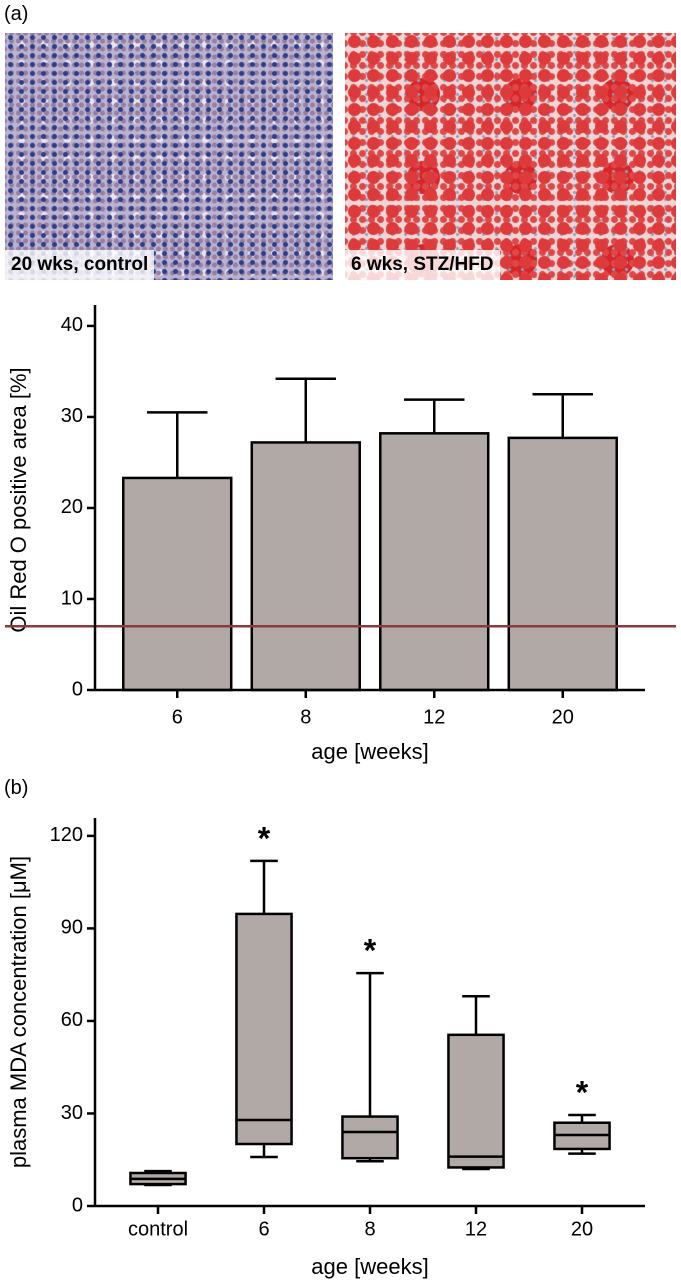 The height and width of the screenshot is (1288, 681). What do you see at coordinates (18, 499) in the screenshot?
I see `y-axis-label: Oil Red O positive area [%]` at bounding box center [18, 499].